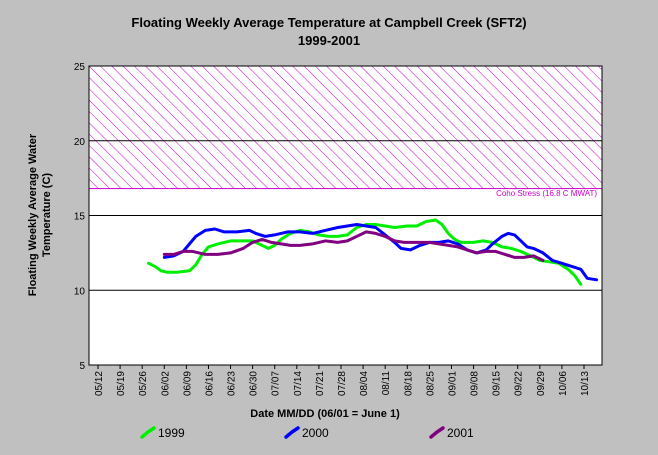  What do you see at coordinates (430, 383) in the screenshot?
I see `x-tick-label: 08/25` at bounding box center [430, 383].